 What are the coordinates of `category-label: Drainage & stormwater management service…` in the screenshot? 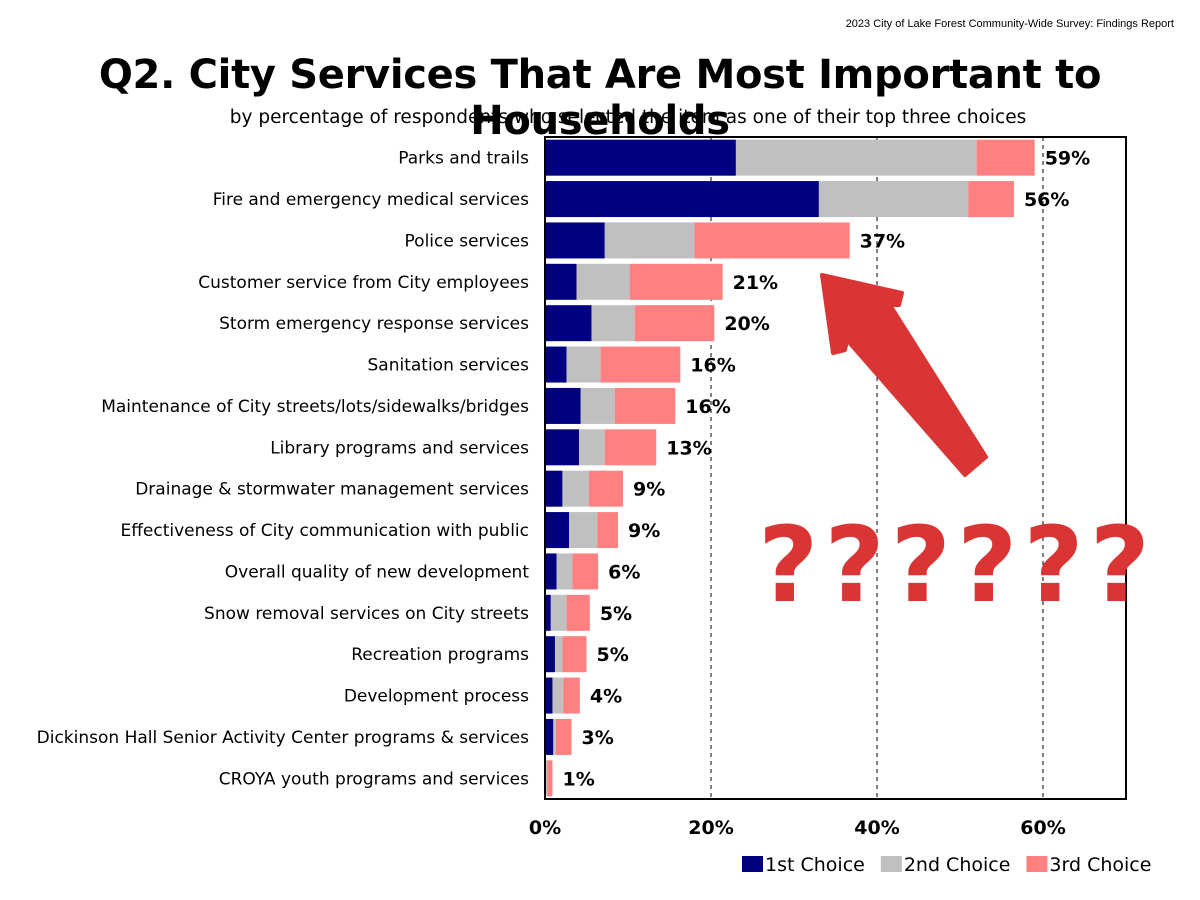 It's located at (332, 490).